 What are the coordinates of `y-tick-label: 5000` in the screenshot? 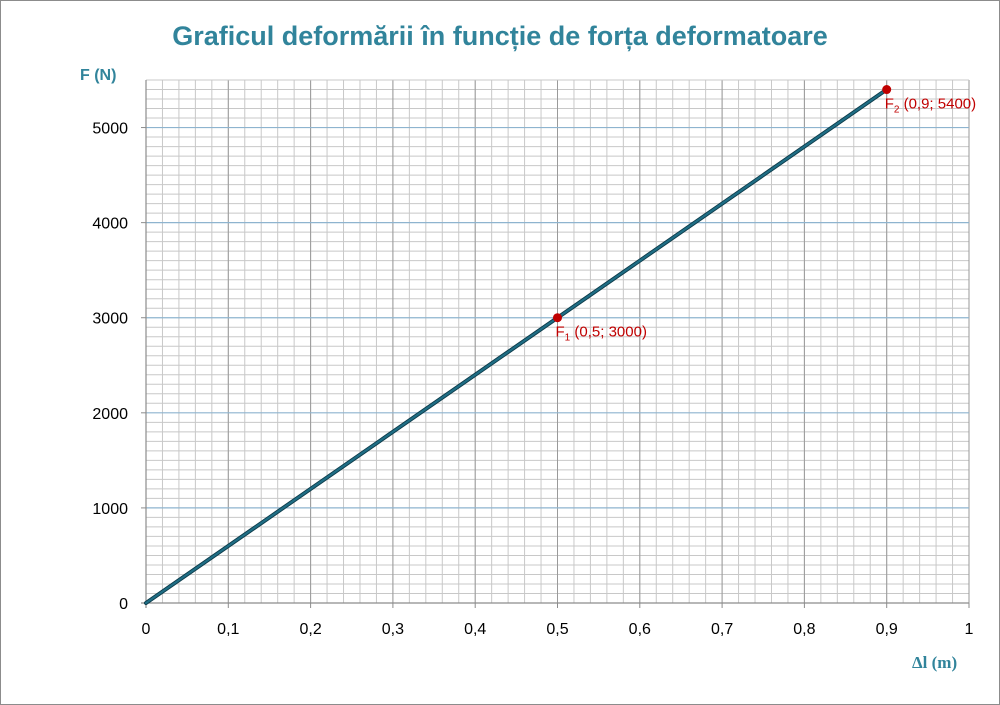 It's located at (110, 129).